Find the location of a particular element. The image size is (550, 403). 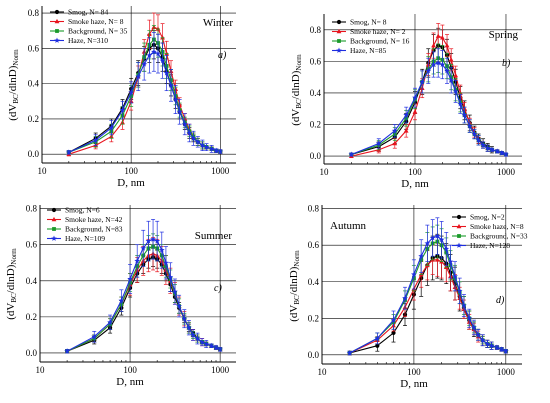

season-label: Winter is located at coordinates (218, 23).